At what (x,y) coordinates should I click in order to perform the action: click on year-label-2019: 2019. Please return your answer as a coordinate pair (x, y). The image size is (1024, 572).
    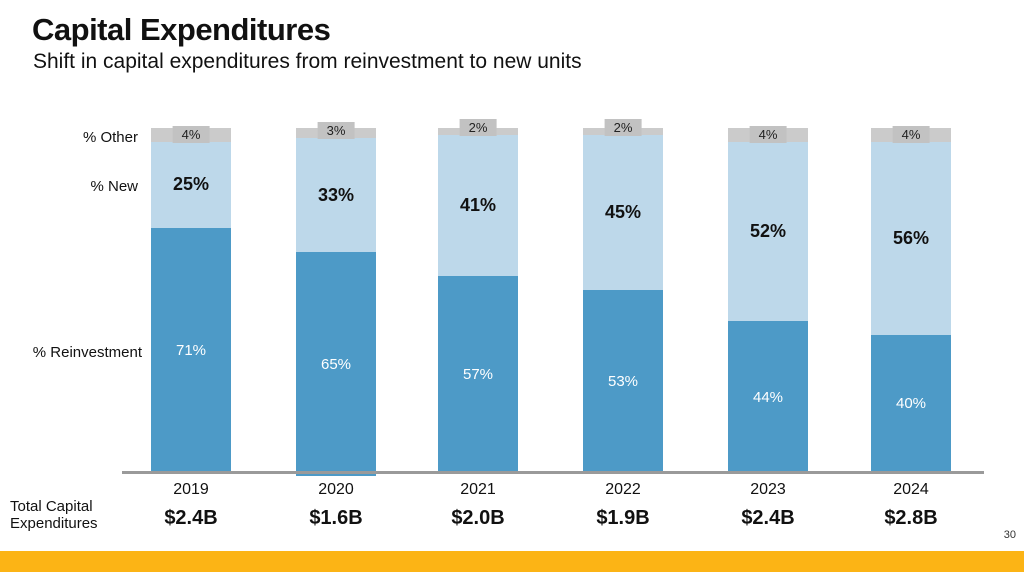
    Looking at the image, I should click on (191, 489).